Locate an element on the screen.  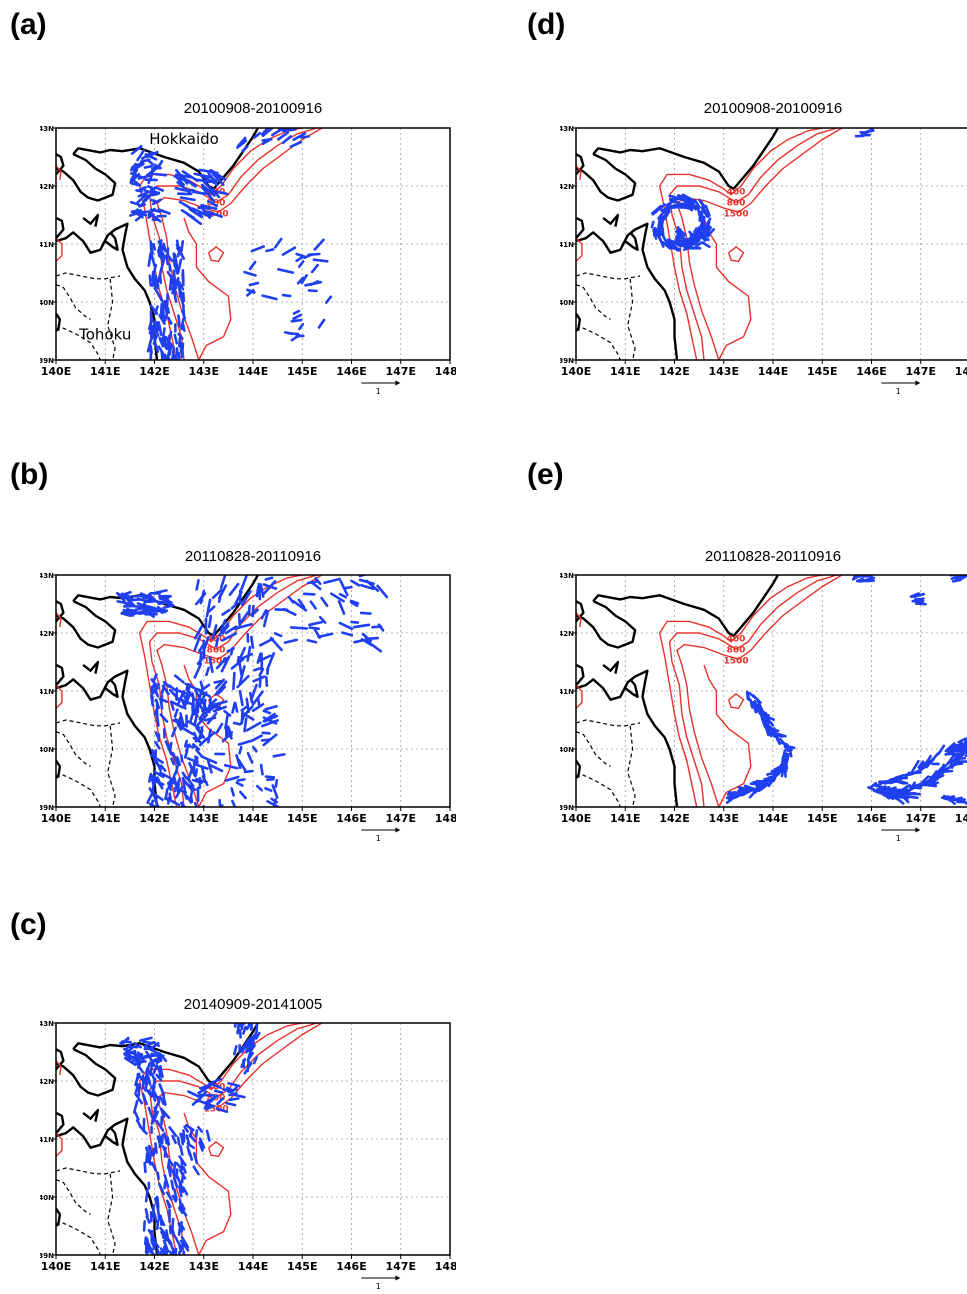
prefecture-borders is located at coordinates (608, 763).